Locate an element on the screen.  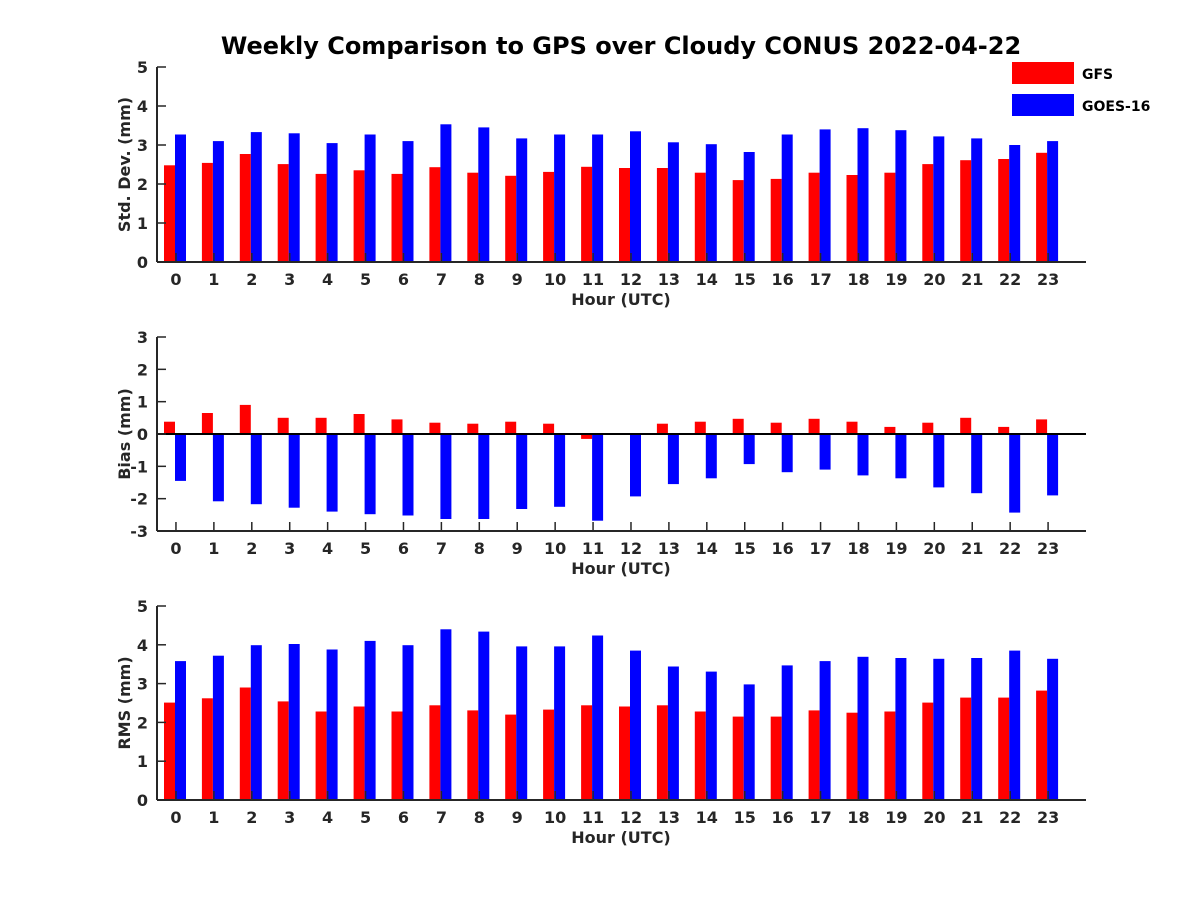
xtick-label-panel2-22: 22 is located at coordinates (1010, 817).